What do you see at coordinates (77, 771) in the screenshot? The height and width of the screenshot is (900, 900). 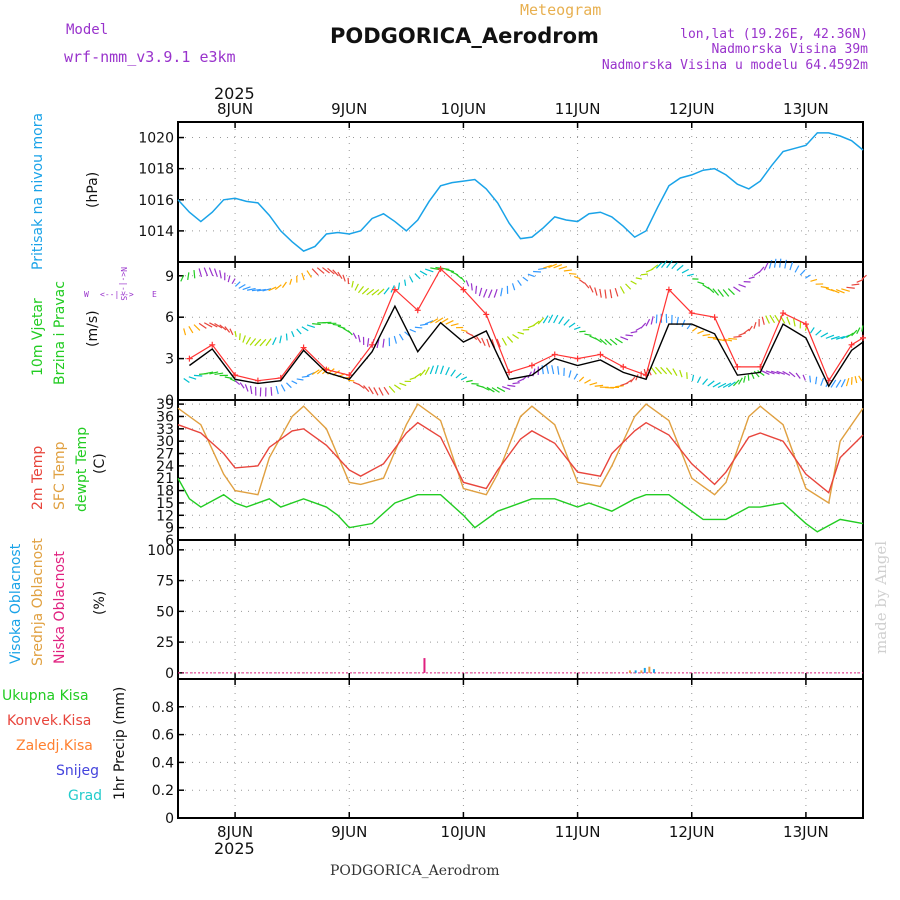 I see `legend-snow: Snijeg` at bounding box center [77, 771].